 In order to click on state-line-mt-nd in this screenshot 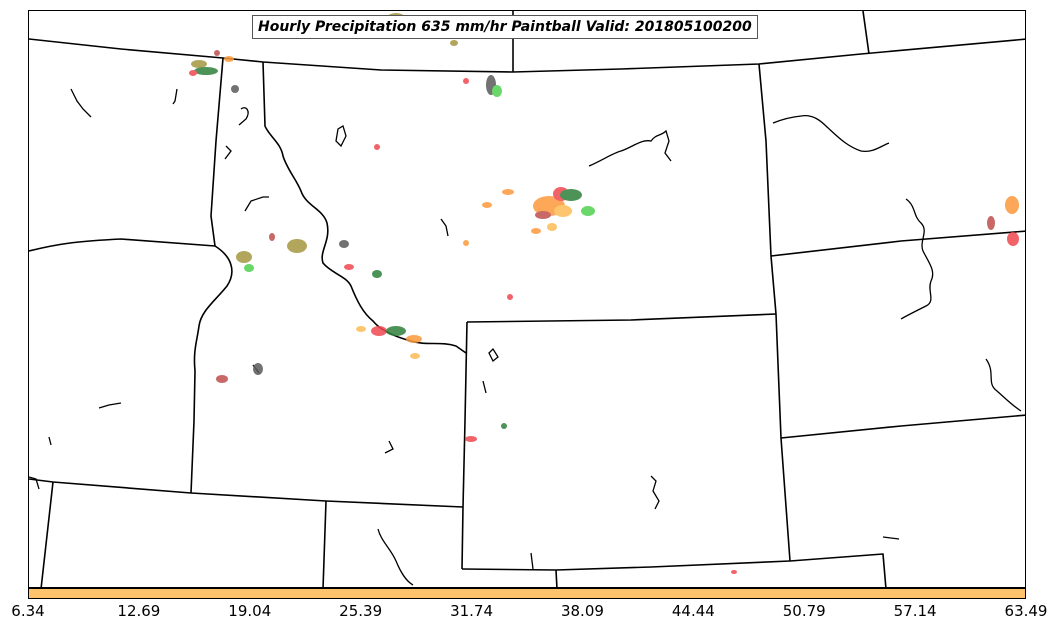, I will do `click(767, 189)`.